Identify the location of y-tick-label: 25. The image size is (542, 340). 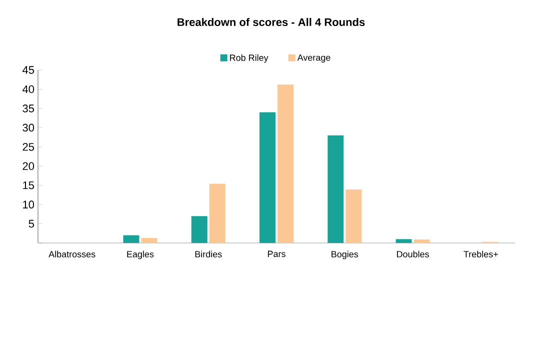
(28, 147).